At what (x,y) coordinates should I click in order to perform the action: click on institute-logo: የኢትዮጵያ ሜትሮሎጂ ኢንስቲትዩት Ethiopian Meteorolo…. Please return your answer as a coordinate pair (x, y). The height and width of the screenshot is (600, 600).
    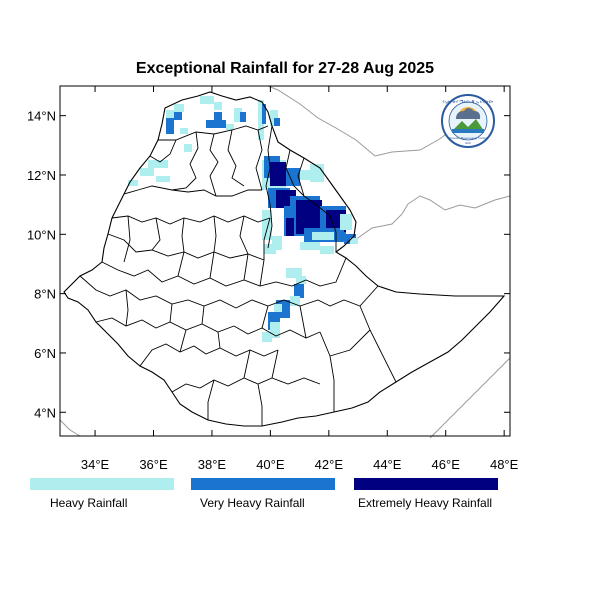
    Looking at the image, I should click on (468, 121).